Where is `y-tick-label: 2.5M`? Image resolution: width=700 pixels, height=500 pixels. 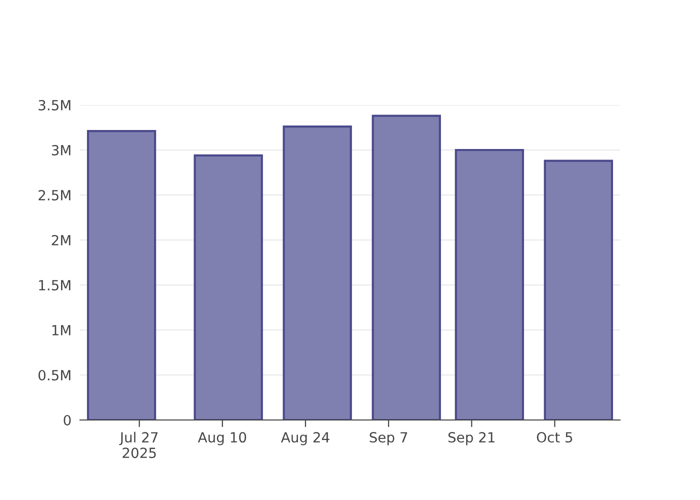
y-tick-label: 2.5M is located at coordinates (54, 195).